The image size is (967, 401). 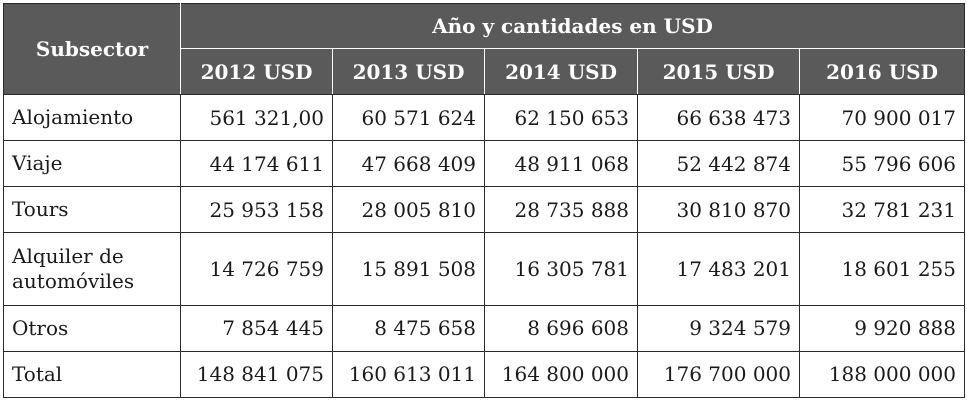 I want to click on row-label: Tours, so click(x=92, y=210).